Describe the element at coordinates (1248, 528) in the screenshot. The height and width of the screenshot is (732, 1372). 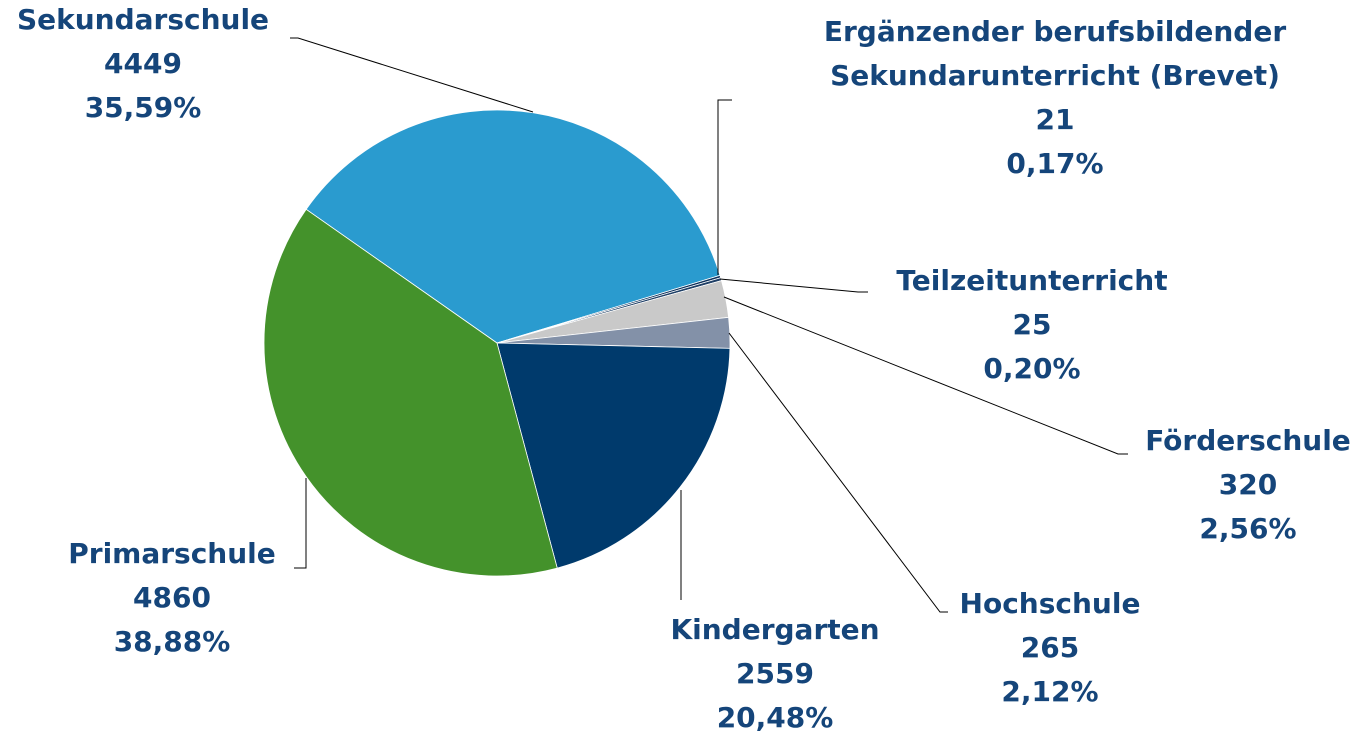
I see `label-percent: 2,56%` at that location.